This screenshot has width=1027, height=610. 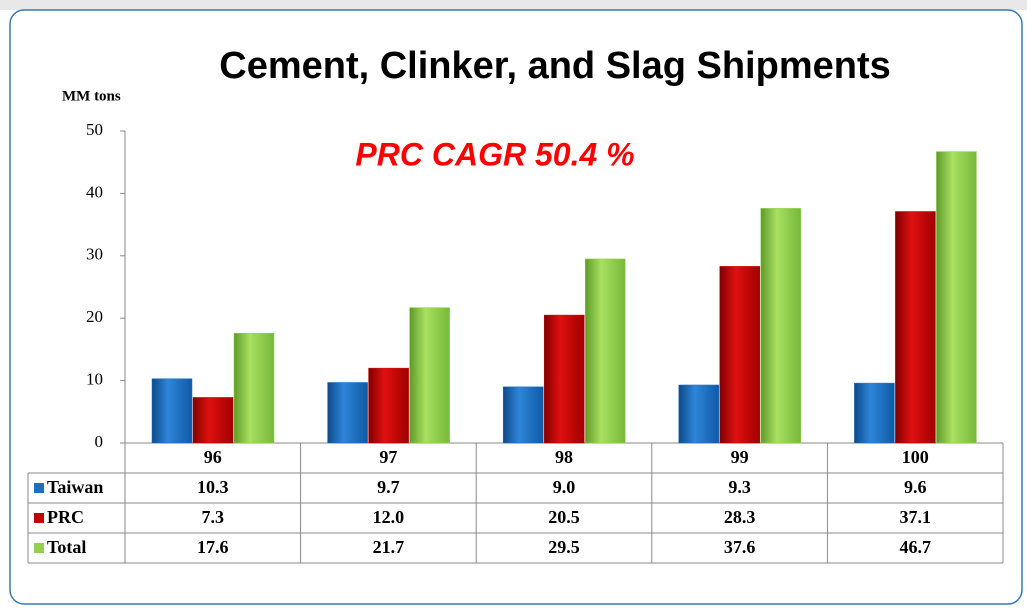 I want to click on y-tick-label: 0, so click(x=99, y=441).